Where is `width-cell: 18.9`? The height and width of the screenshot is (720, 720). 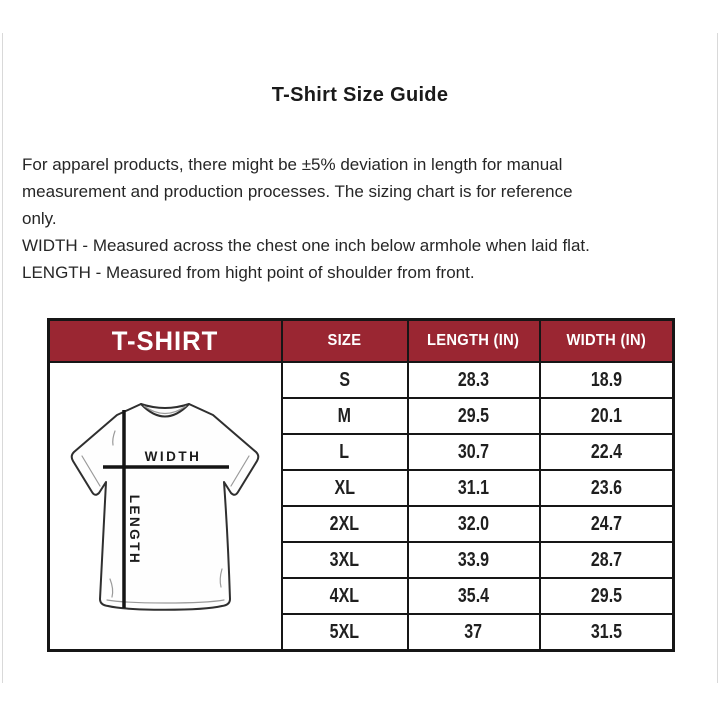 width-cell: 18.9 is located at coordinates (606, 380).